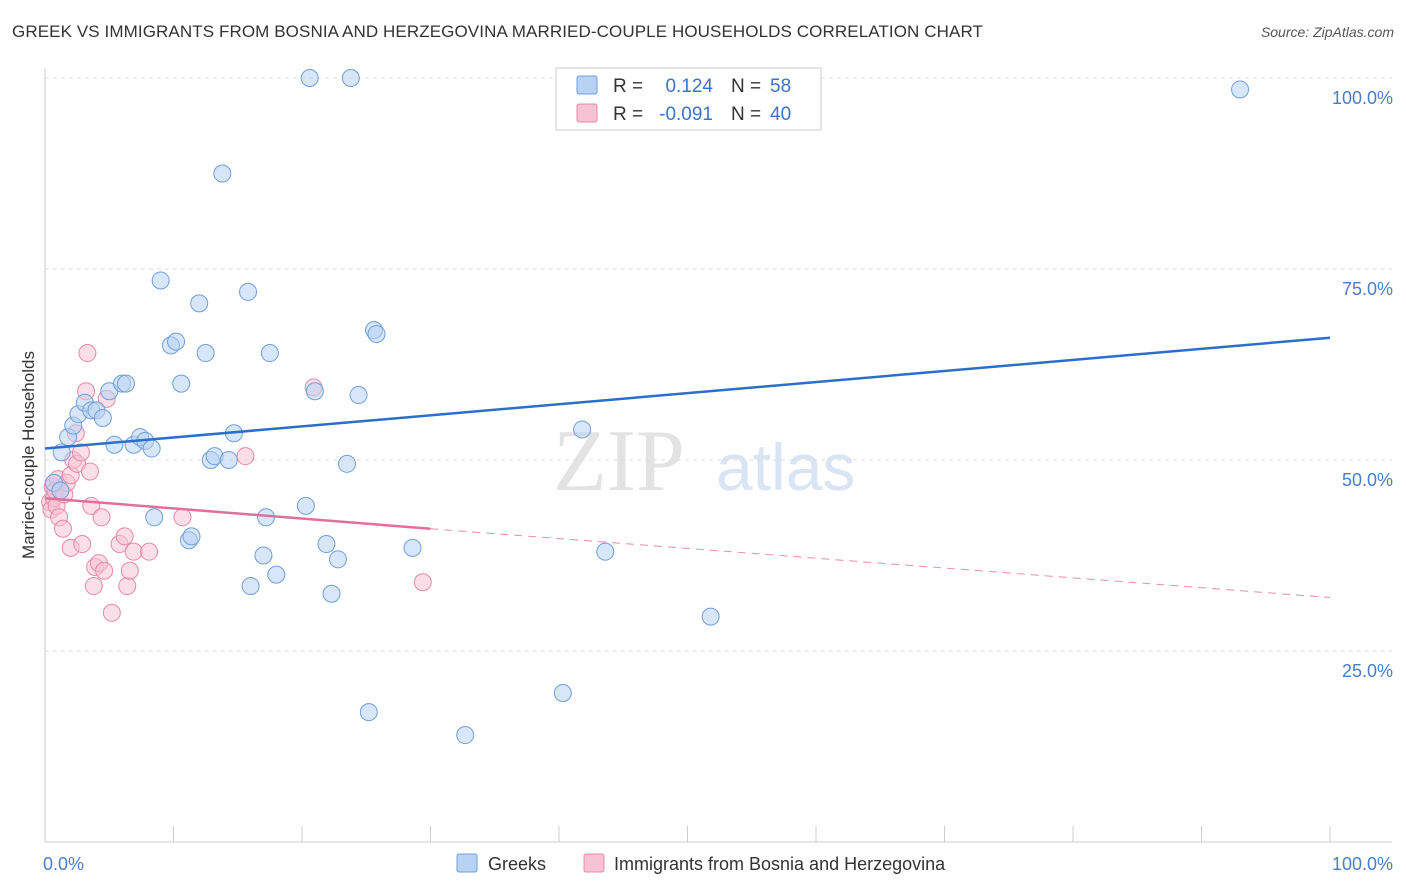 The height and width of the screenshot is (892, 1406). Describe the element at coordinates (587, 113) in the screenshot. I see `legend-swatch-bosnia` at that location.